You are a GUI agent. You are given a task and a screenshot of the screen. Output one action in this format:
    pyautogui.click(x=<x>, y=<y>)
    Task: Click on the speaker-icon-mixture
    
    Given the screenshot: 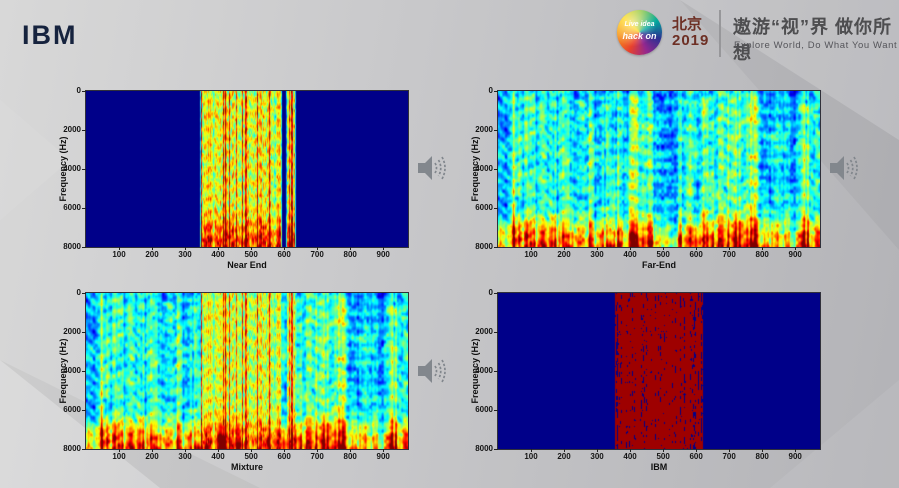 What is the action you would take?
    pyautogui.click(x=433, y=371)
    